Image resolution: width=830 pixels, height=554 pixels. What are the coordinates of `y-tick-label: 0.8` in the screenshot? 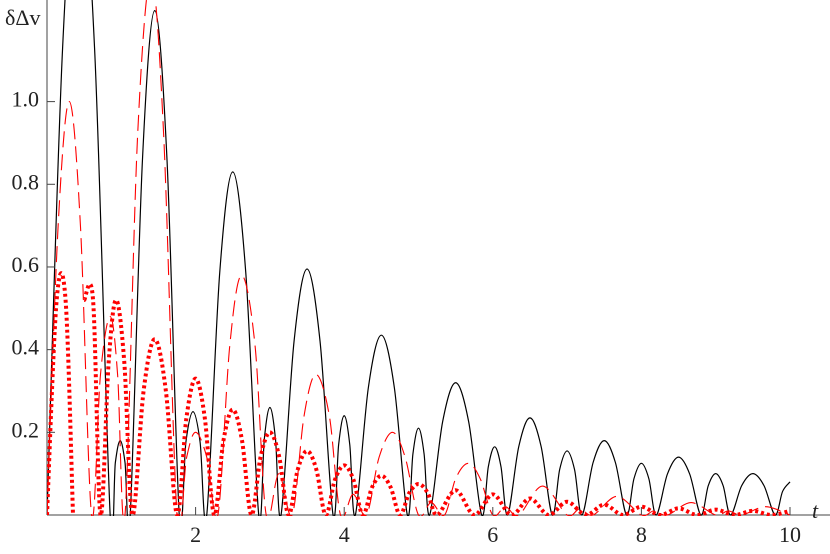 It's located at (26, 181).